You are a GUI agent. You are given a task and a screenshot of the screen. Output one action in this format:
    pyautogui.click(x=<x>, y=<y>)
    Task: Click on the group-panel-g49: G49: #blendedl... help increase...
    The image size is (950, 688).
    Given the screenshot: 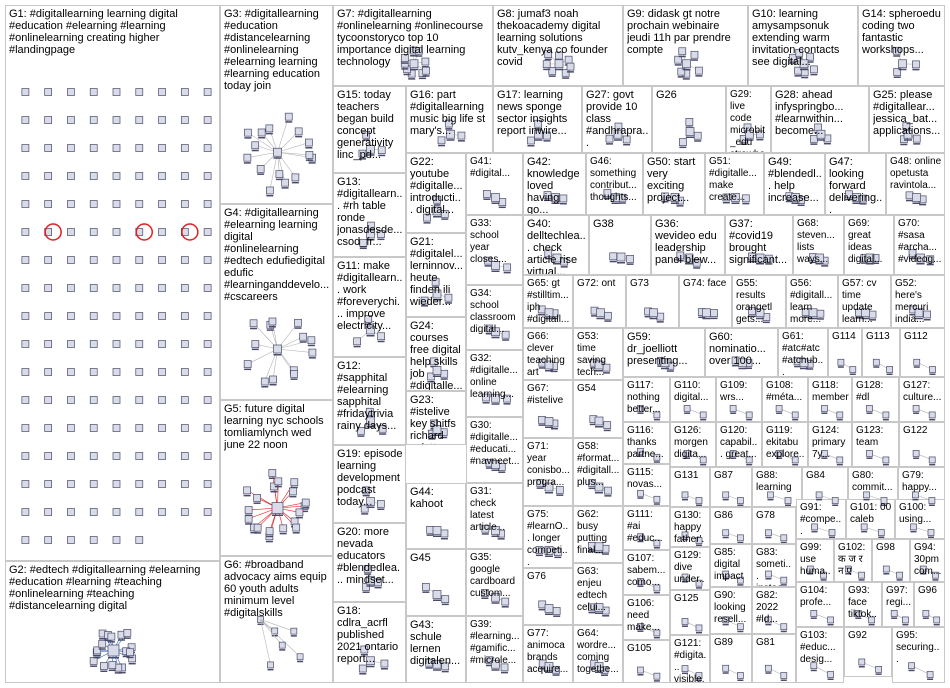 What is the action you would take?
    pyautogui.click(x=794, y=184)
    